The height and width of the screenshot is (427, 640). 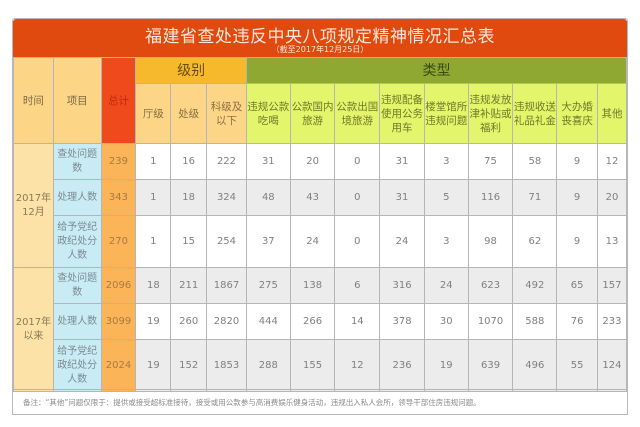 What do you see at coordinates (312, 321) in the screenshot?
I see `value-cell: 266` at bounding box center [312, 321].